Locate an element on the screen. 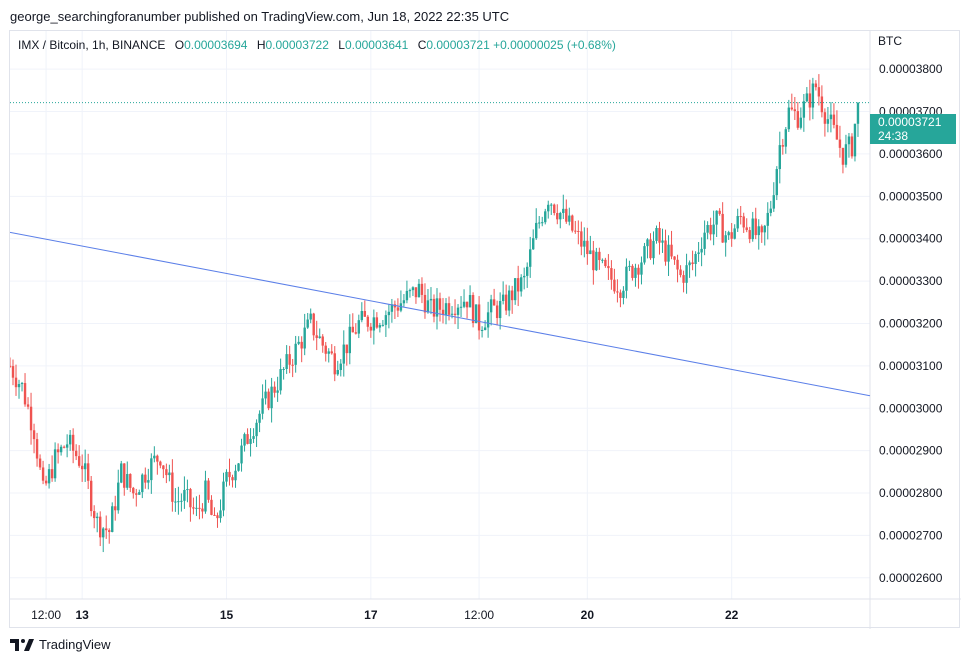  legend-low-value: 0.00003641 is located at coordinates (376, 45).